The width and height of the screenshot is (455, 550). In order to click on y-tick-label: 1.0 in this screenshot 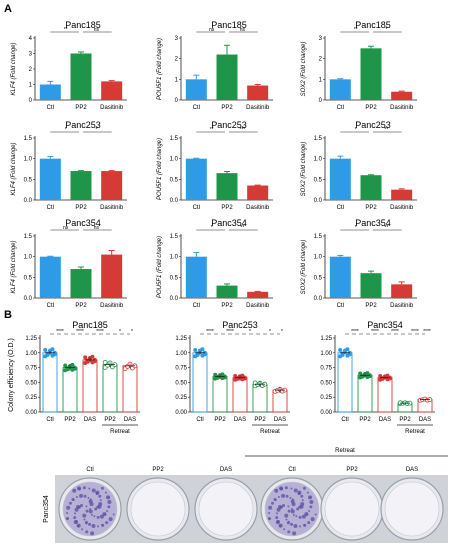, I will do `click(174, 160)`.